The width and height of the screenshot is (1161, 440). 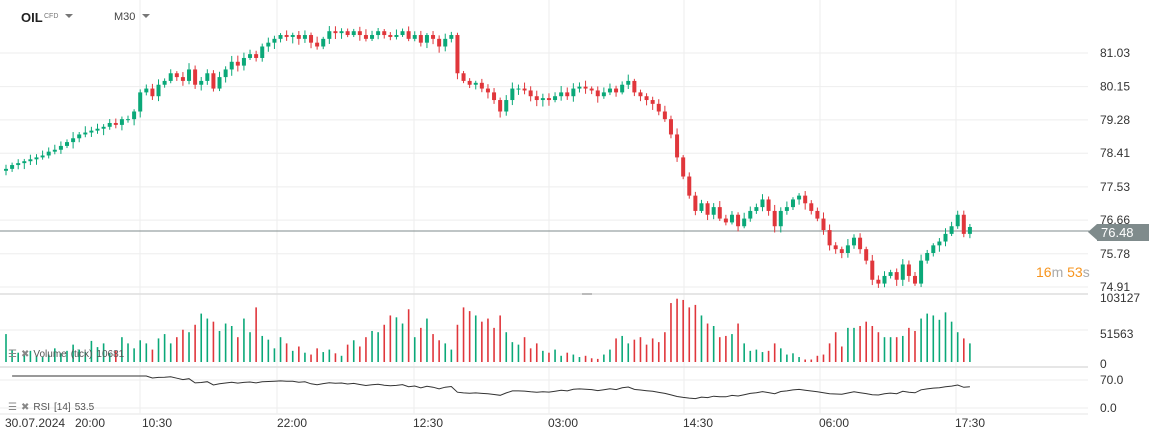 I want to click on x-label: 17:30, so click(x=970, y=423).